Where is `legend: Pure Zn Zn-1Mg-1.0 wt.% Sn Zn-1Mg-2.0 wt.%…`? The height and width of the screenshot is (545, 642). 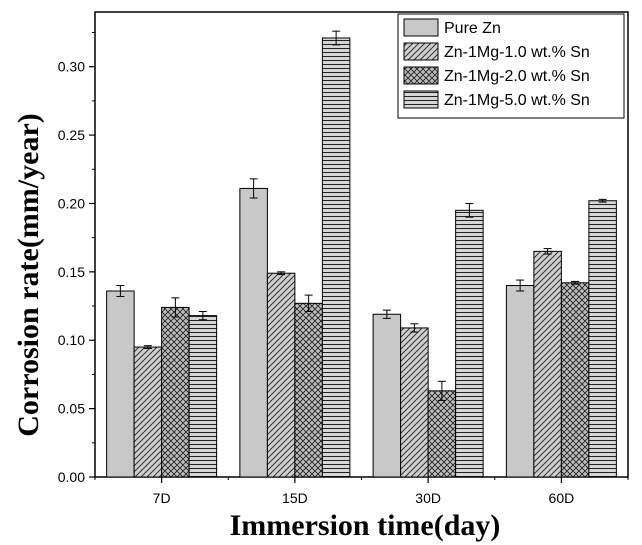
legend: Pure Zn Zn-1Mg-1.0 wt.% Sn Zn-1Mg-2.0 wt.%… is located at coordinates (511, 66).